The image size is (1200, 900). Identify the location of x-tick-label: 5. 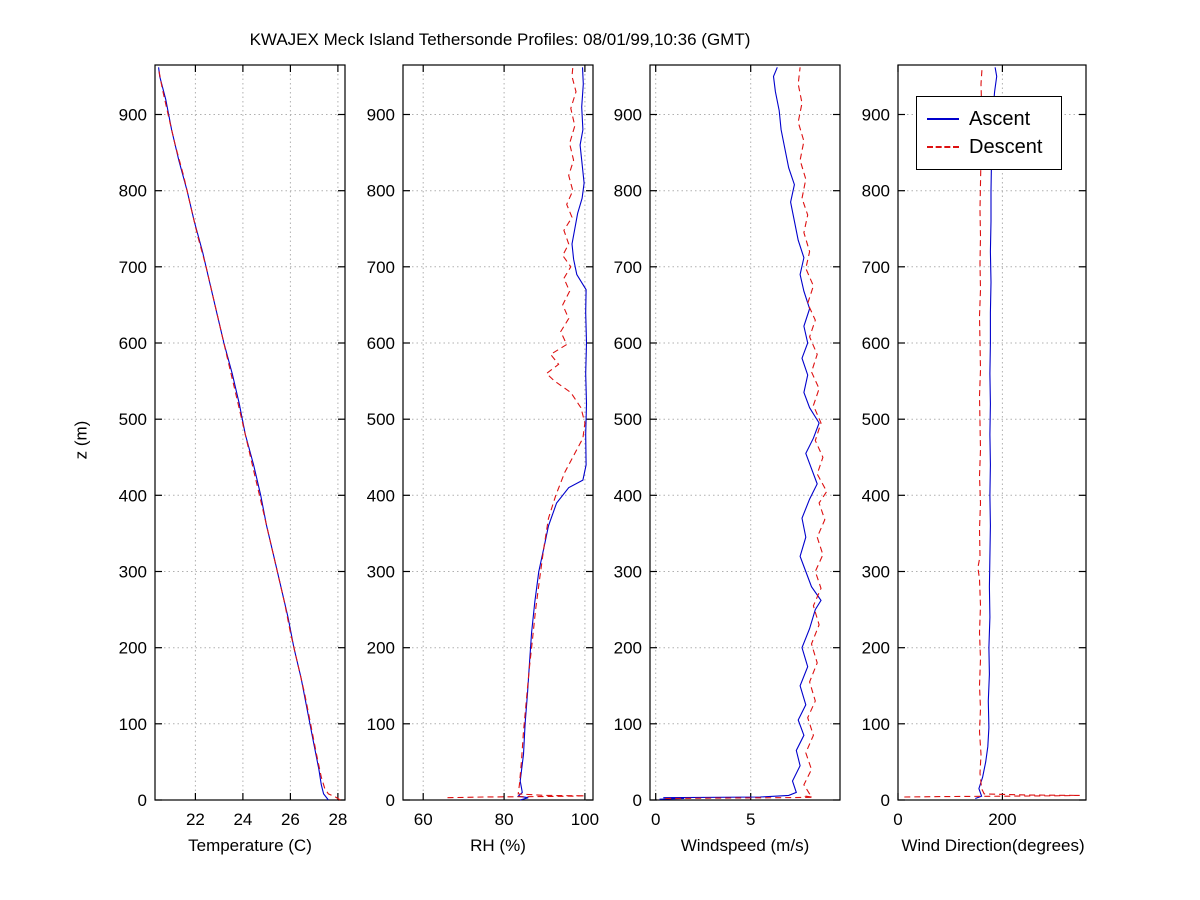
(750, 819).